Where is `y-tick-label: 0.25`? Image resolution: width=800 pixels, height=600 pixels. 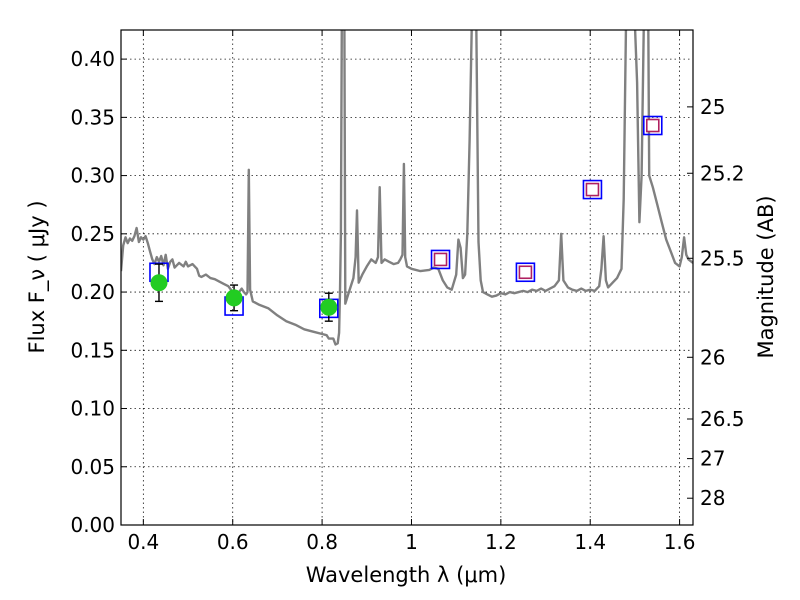
y-tick-label: 0.25 is located at coordinates (92, 234).